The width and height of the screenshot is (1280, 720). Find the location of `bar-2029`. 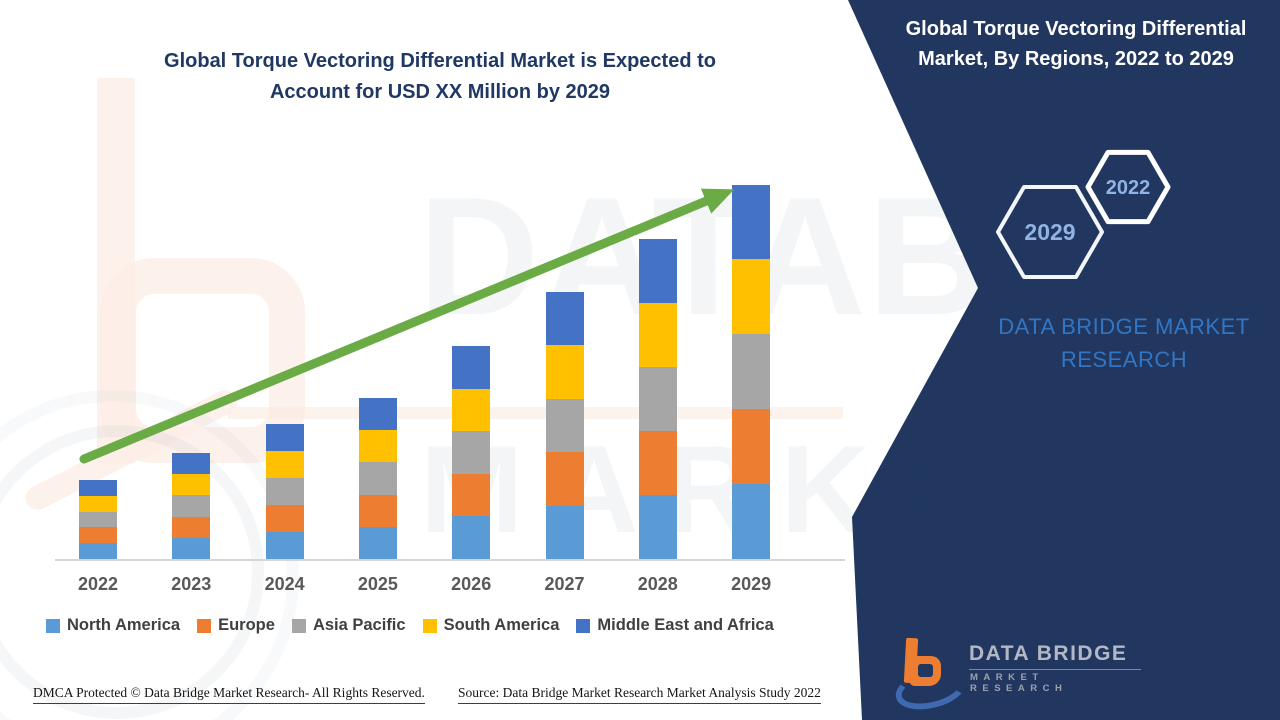

bar-2029 is located at coordinates (751, 372).